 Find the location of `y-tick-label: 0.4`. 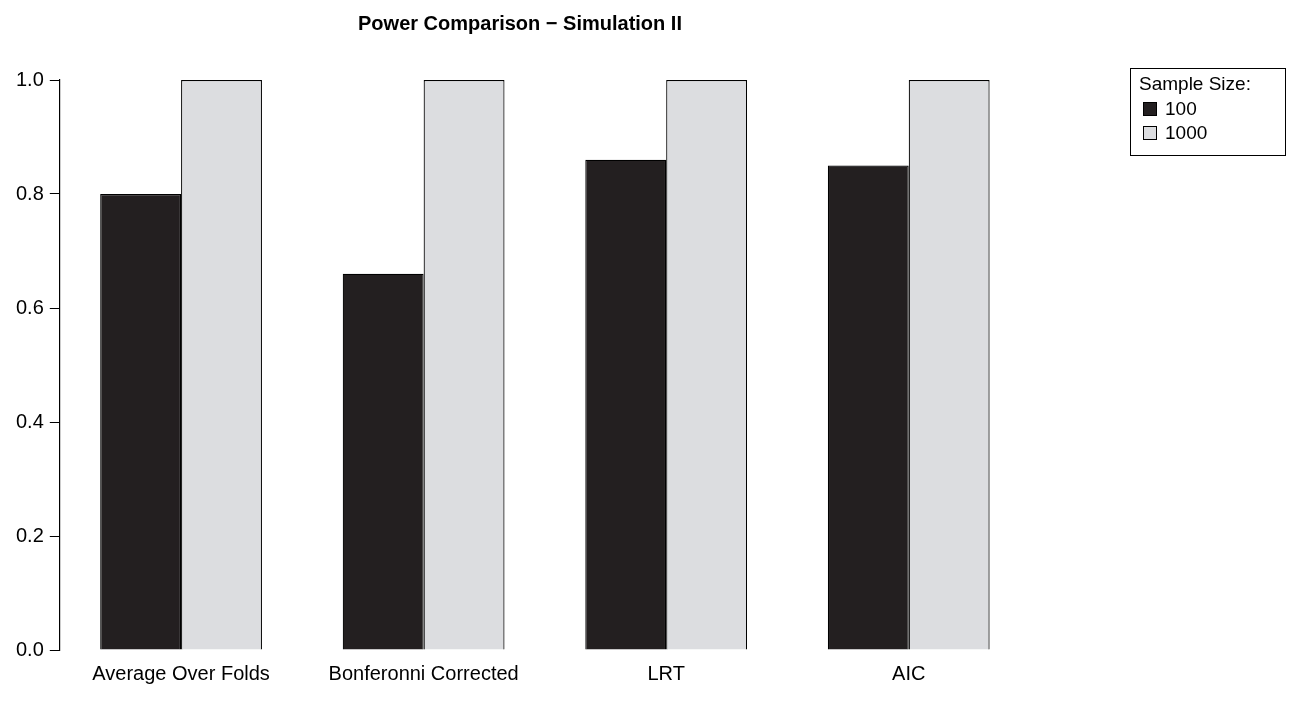

y-tick-label: 0.4 is located at coordinates (29, 420).